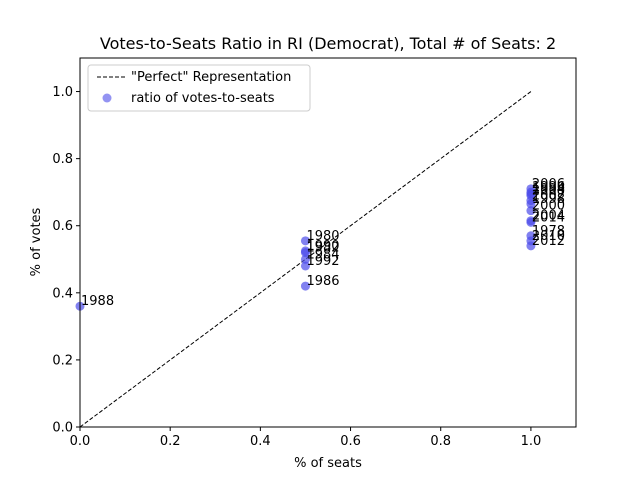 The height and width of the screenshot is (480, 640). I want to click on y-tick-label: 0.4, so click(62, 293).